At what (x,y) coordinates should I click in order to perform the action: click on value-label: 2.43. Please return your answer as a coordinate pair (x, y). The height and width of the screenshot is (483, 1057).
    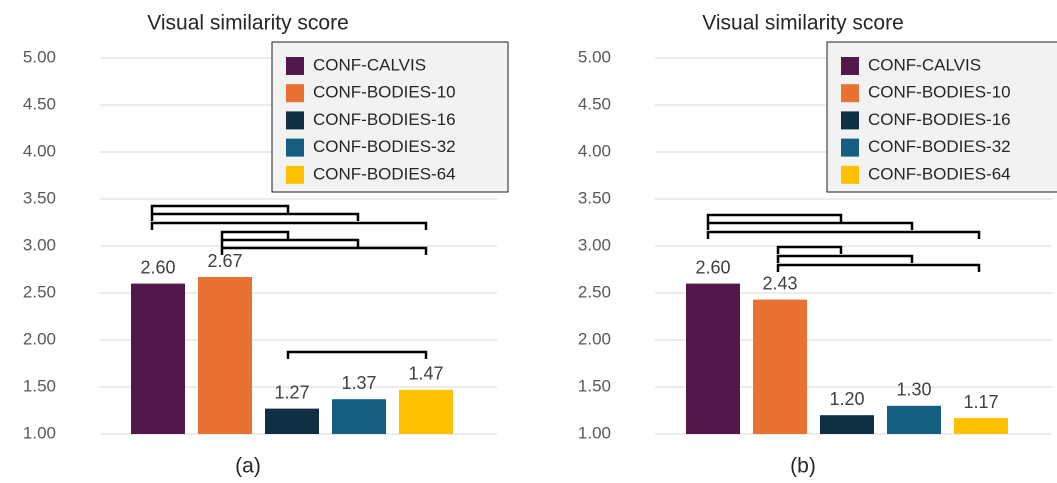
    Looking at the image, I should click on (779, 283).